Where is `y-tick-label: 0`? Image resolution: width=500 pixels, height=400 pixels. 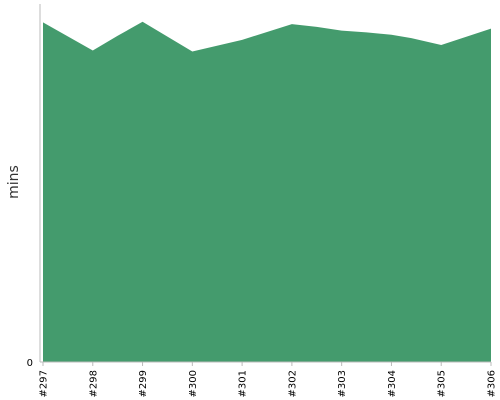 y-tick-label: 0 is located at coordinates (30, 363).